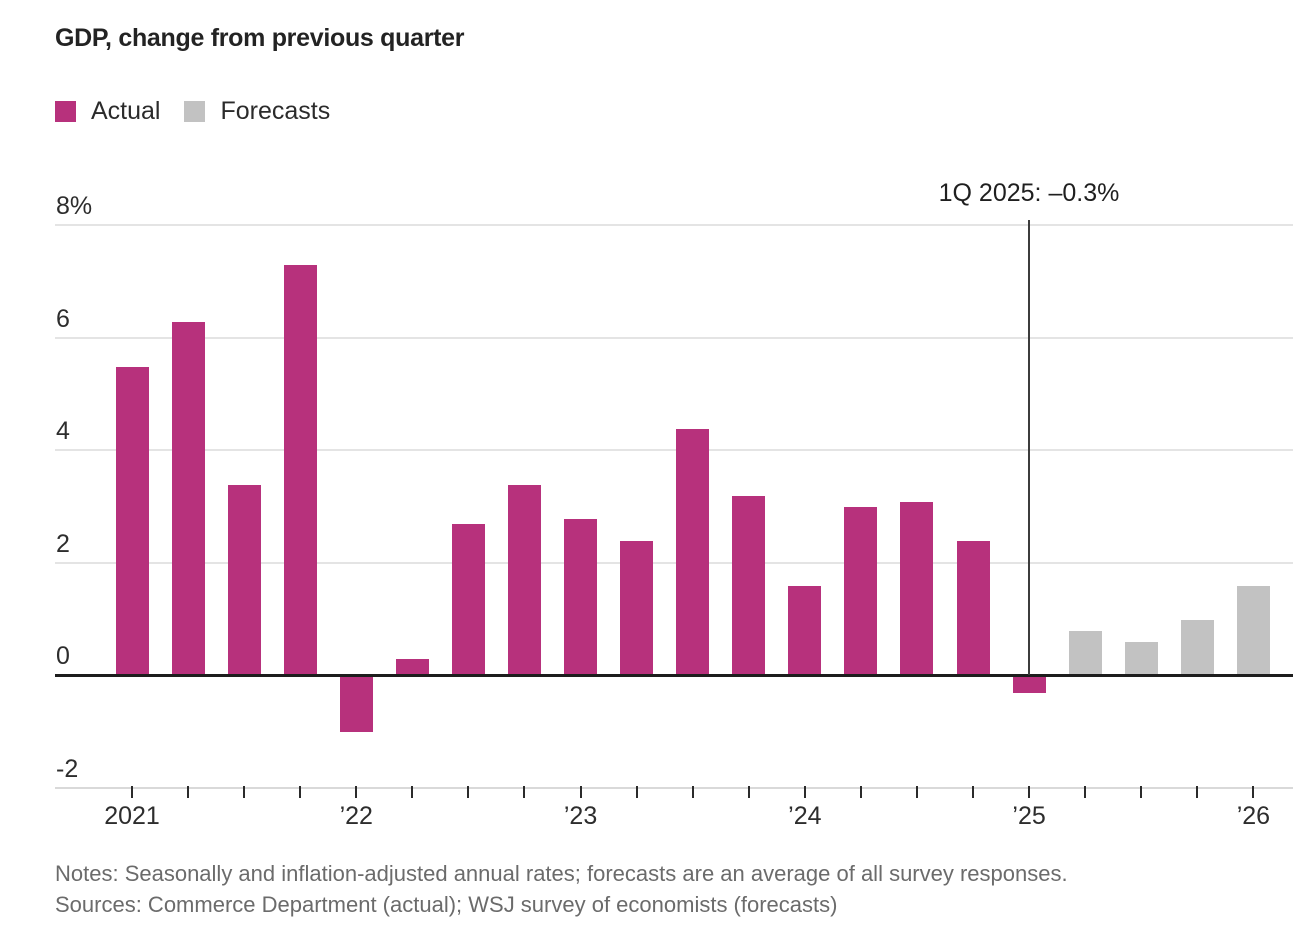  I want to click on bar-4q-2022, so click(524, 580).